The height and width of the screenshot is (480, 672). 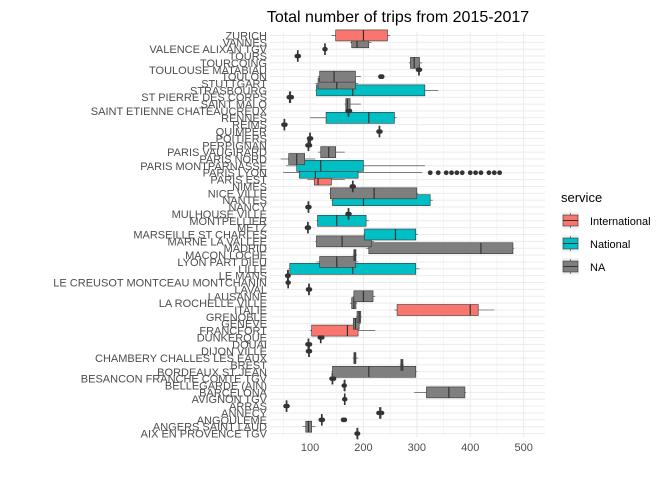 I want to click on y-tick-label: DIJON VILLE, so click(x=234, y=352).